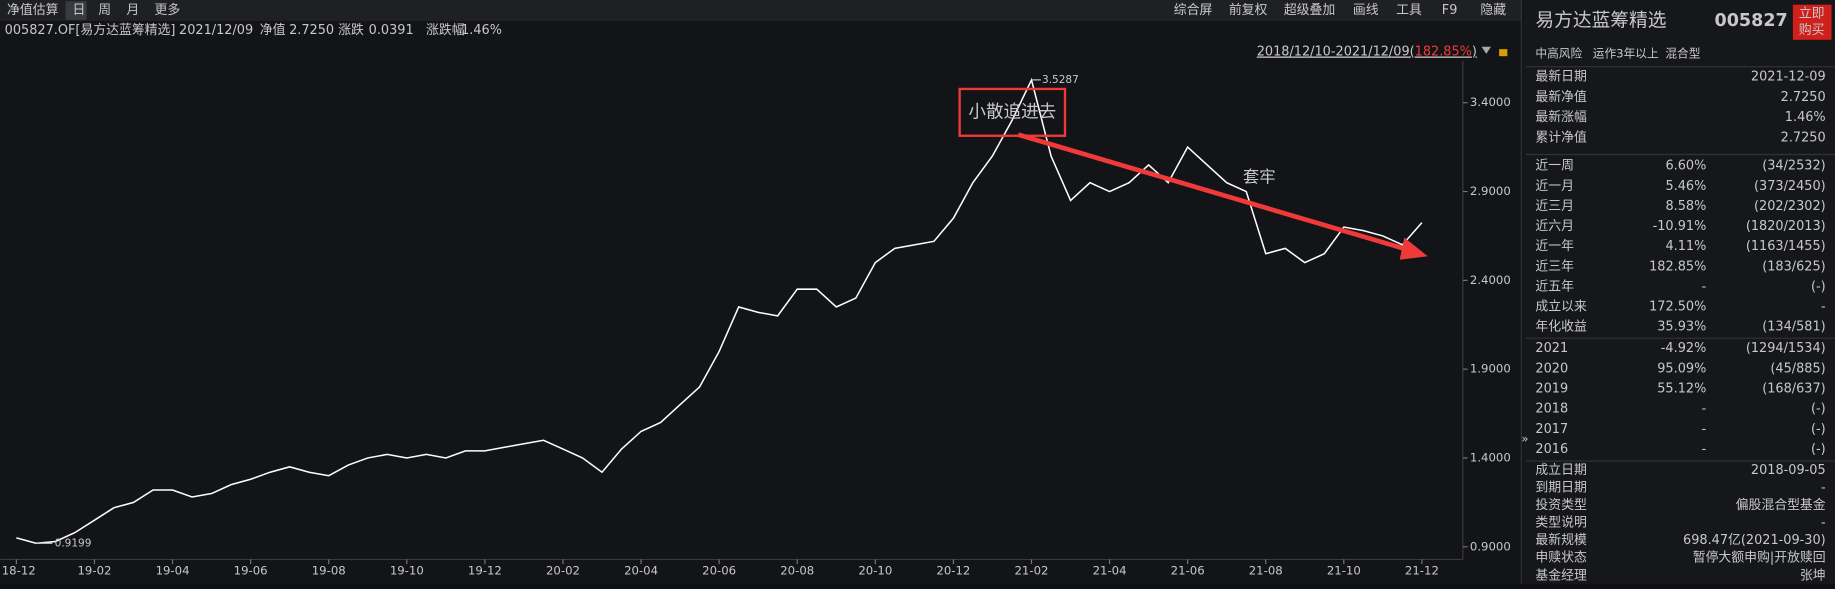 The height and width of the screenshot is (589, 1835). I want to click on buy-button, so click(1812, 22).